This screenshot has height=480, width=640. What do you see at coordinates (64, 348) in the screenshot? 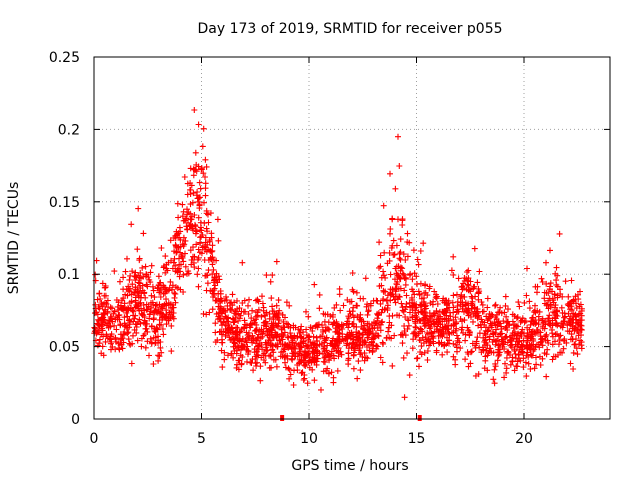
I see `y-tick-label: 0.05` at bounding box center [64, 348].